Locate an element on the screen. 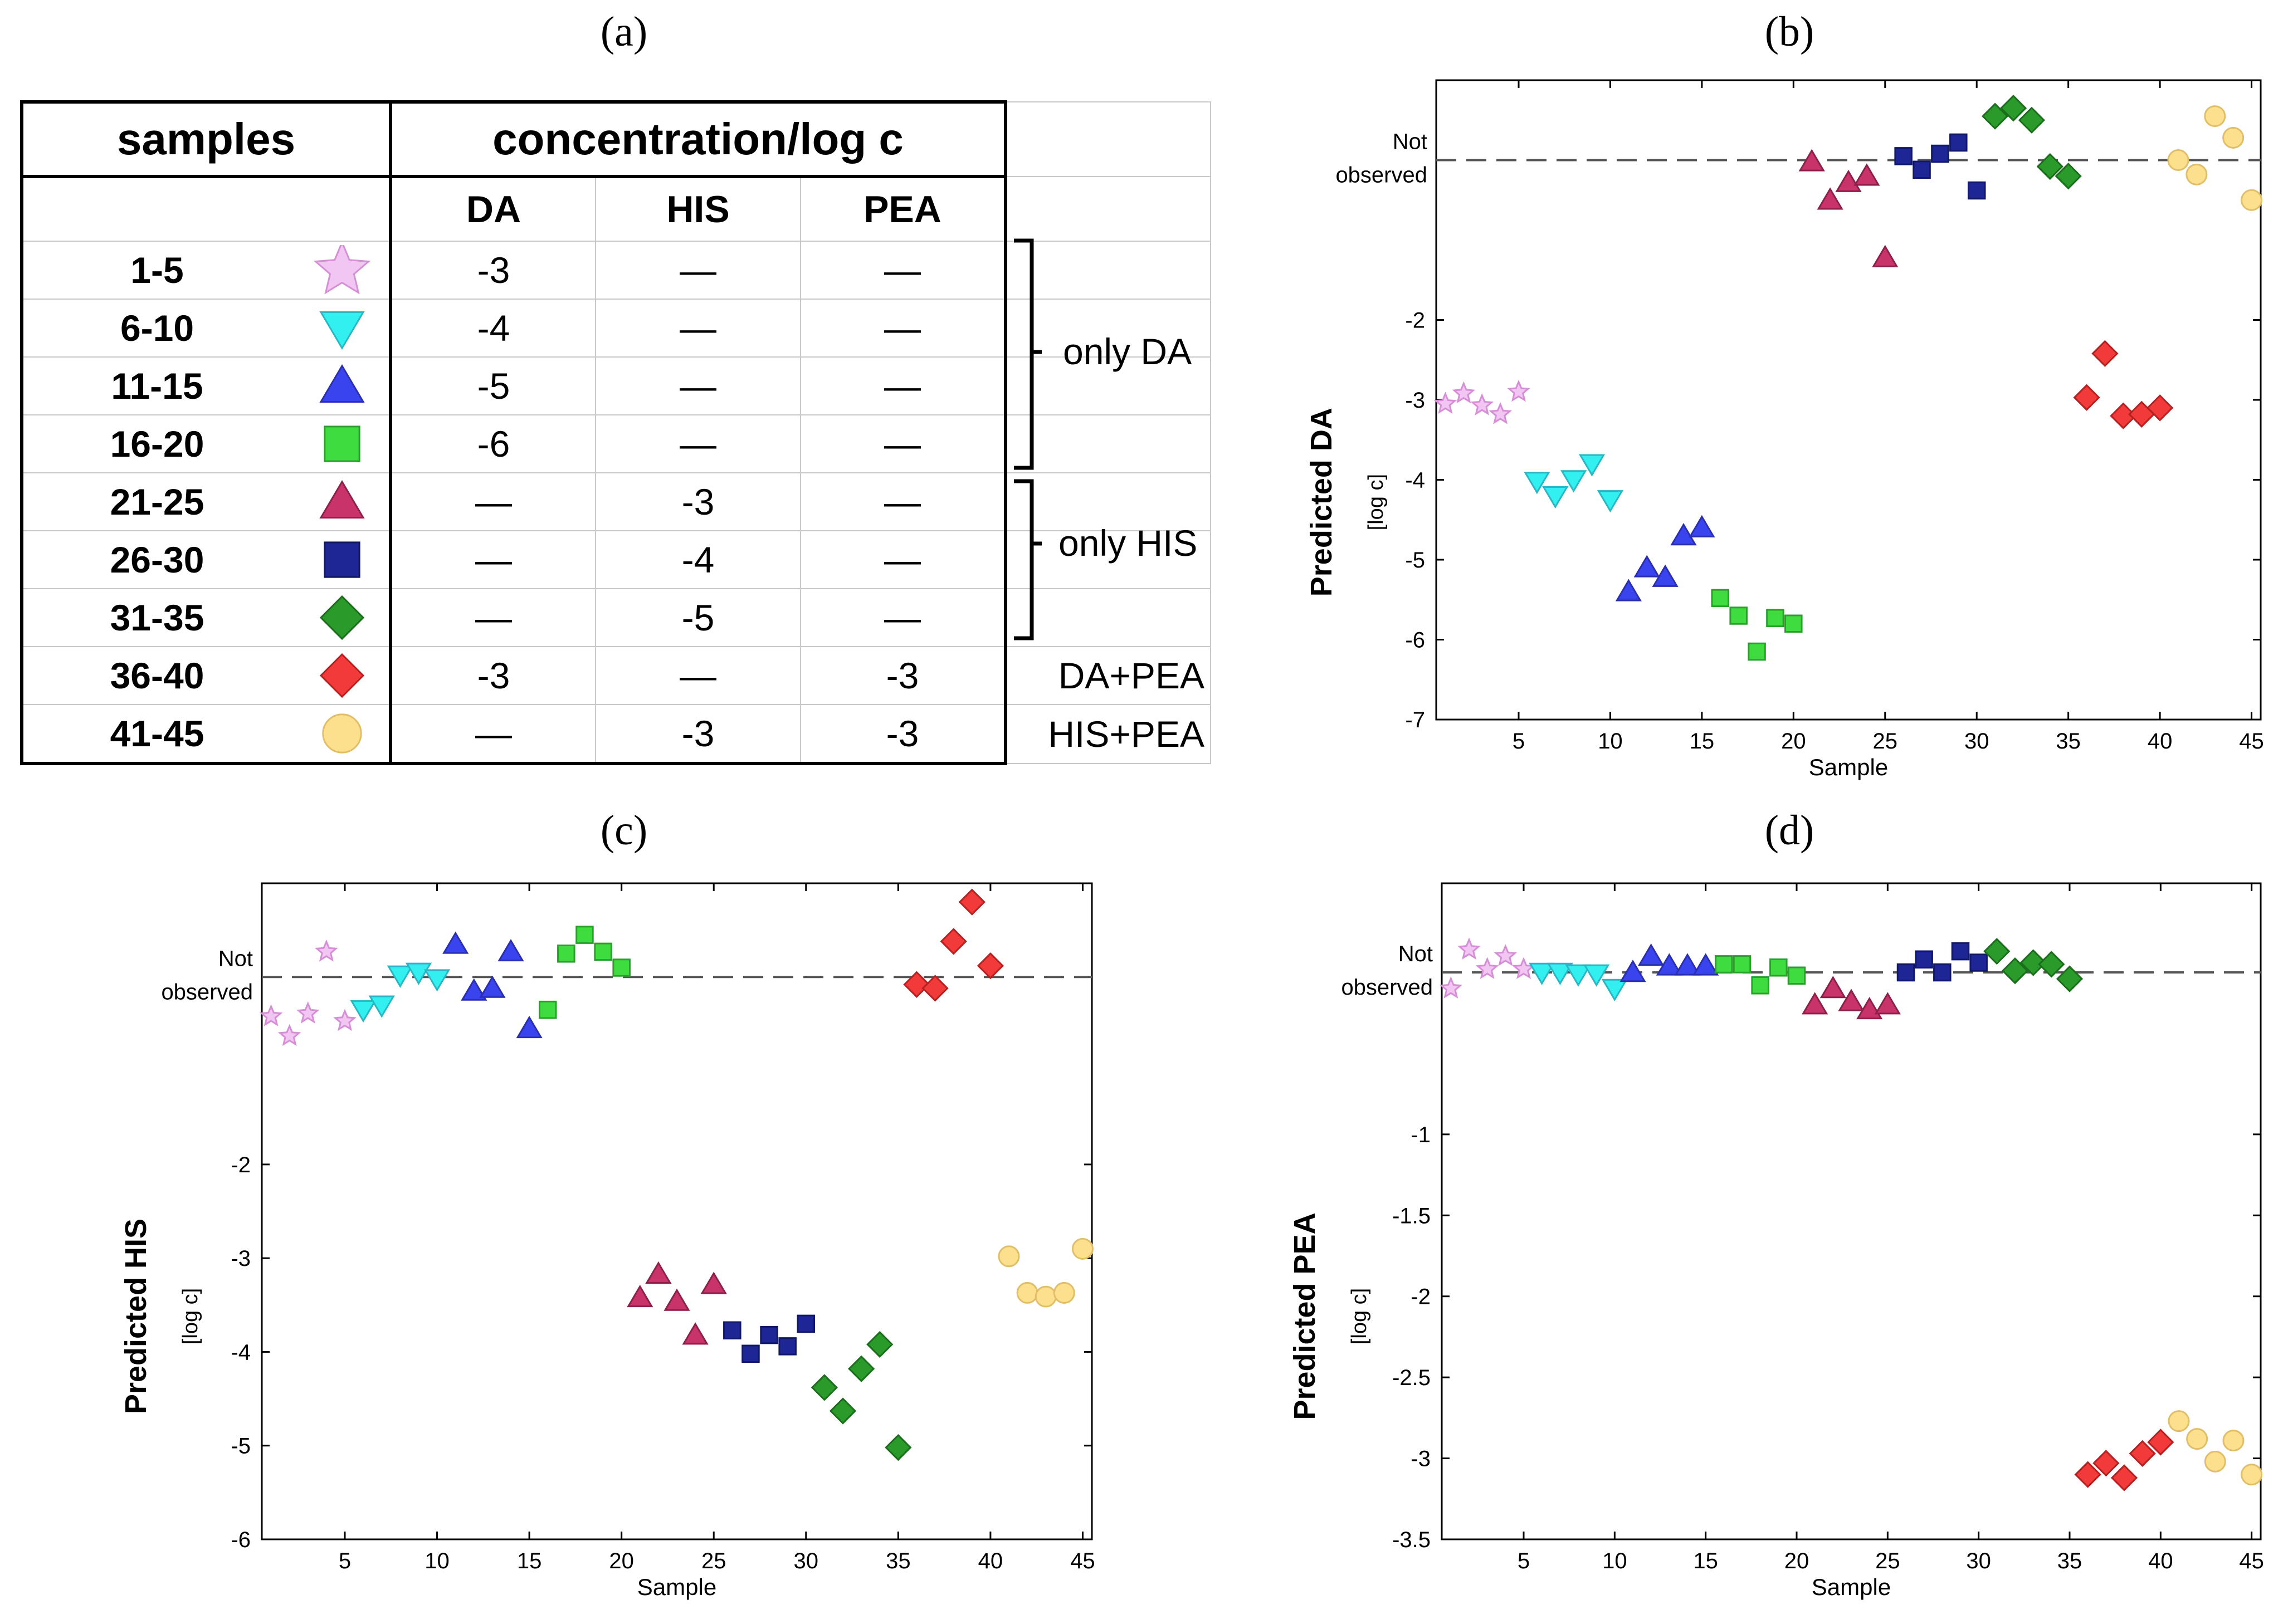 This screenshot has width=2288, height=1624. table-row: 26-30 — -4— is located at coordinates (615, 559).